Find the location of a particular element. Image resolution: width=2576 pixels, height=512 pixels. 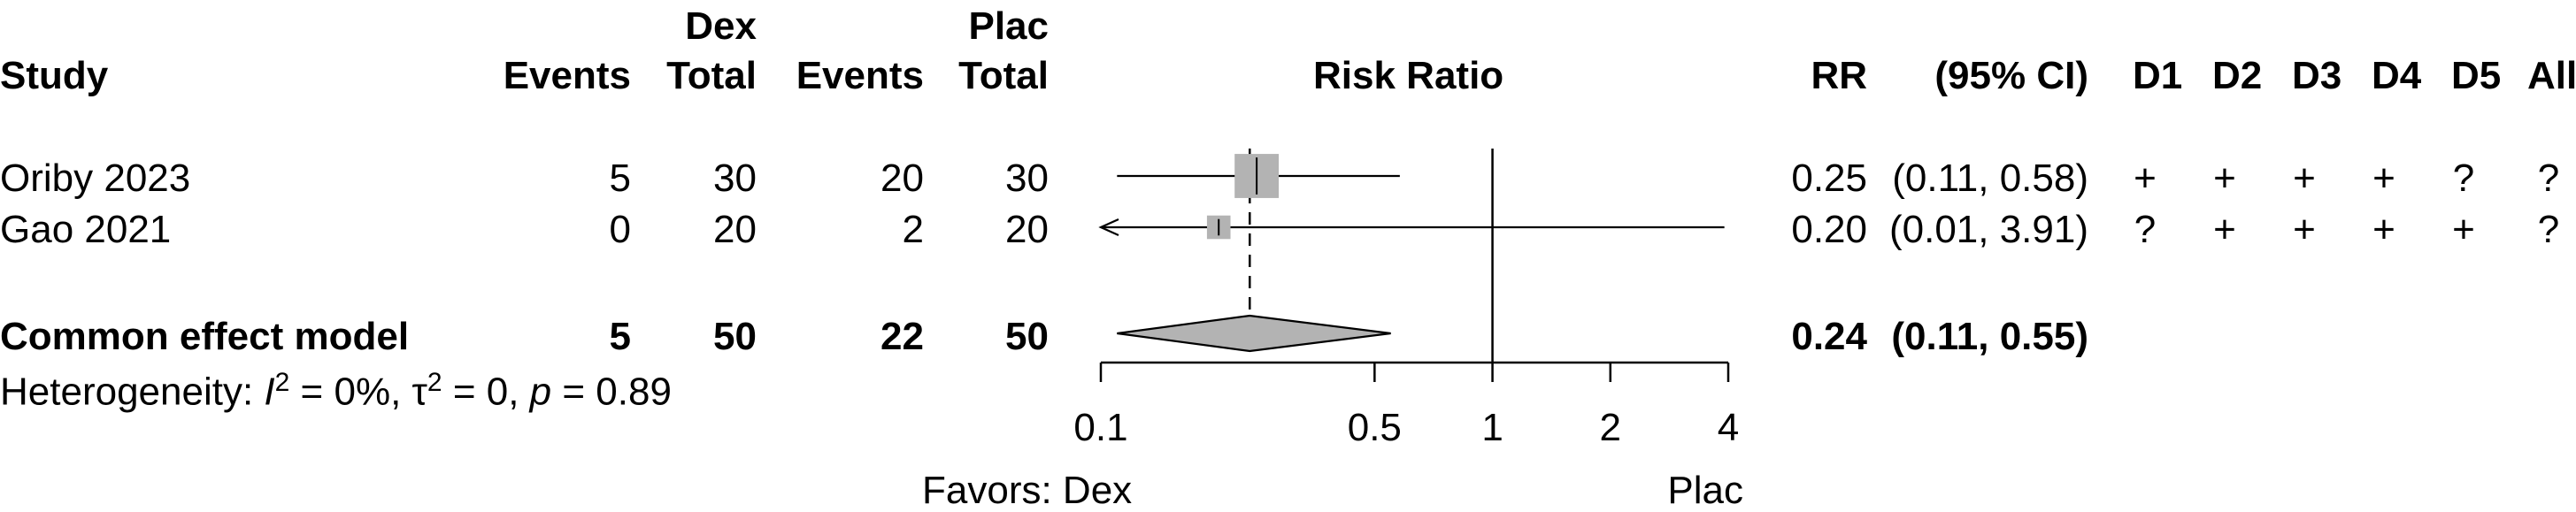

study-name: Gao 2021 is located at coordinates (86, 229).